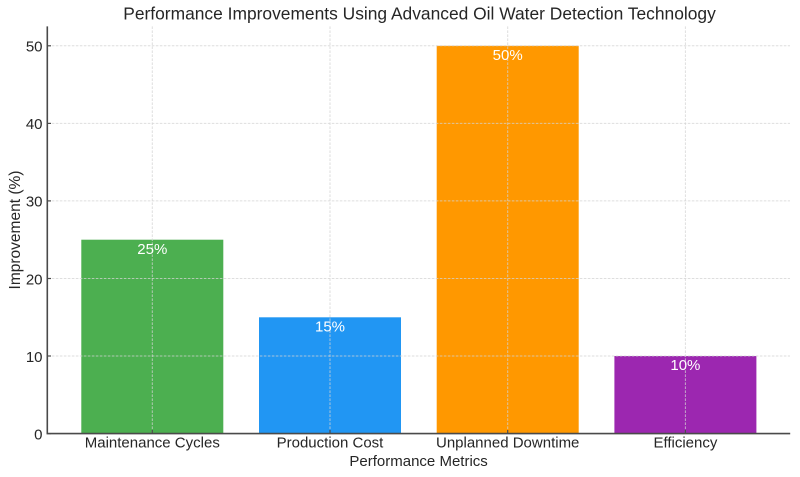  I want to click on svg-text: 10, so click(34, 357).